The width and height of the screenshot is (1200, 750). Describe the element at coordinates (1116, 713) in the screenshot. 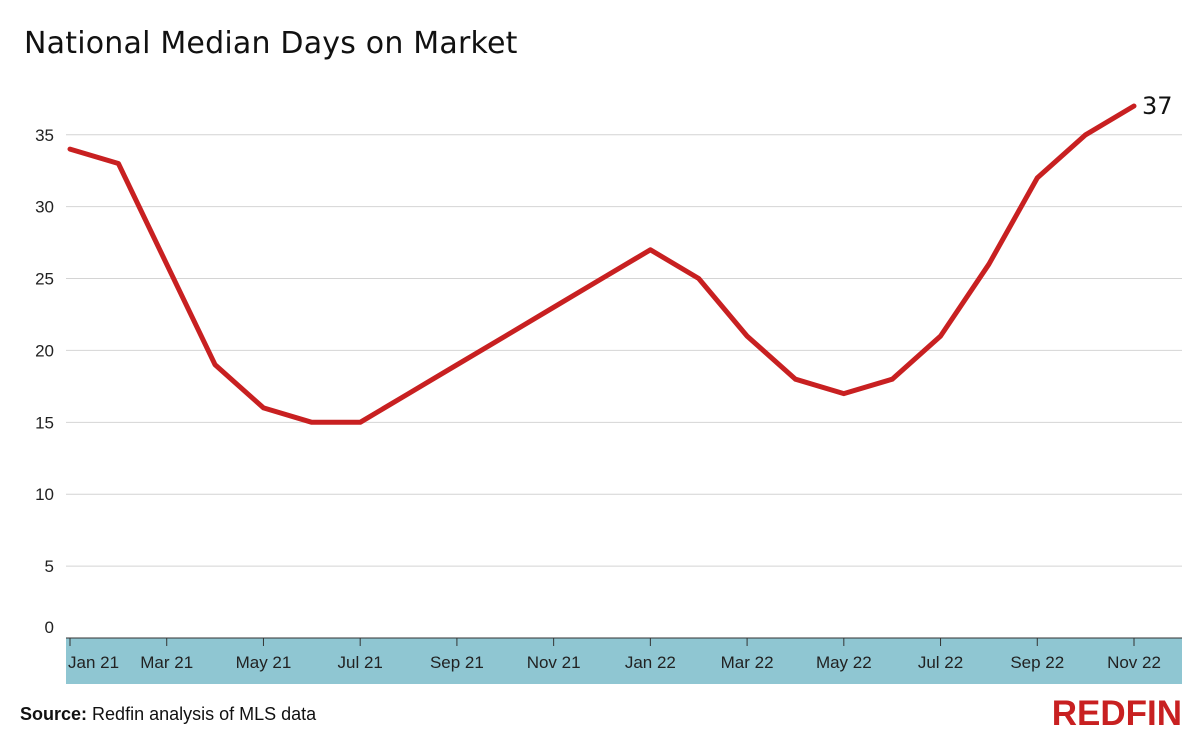

I see `redfin-logo: REDFIN` at that location.